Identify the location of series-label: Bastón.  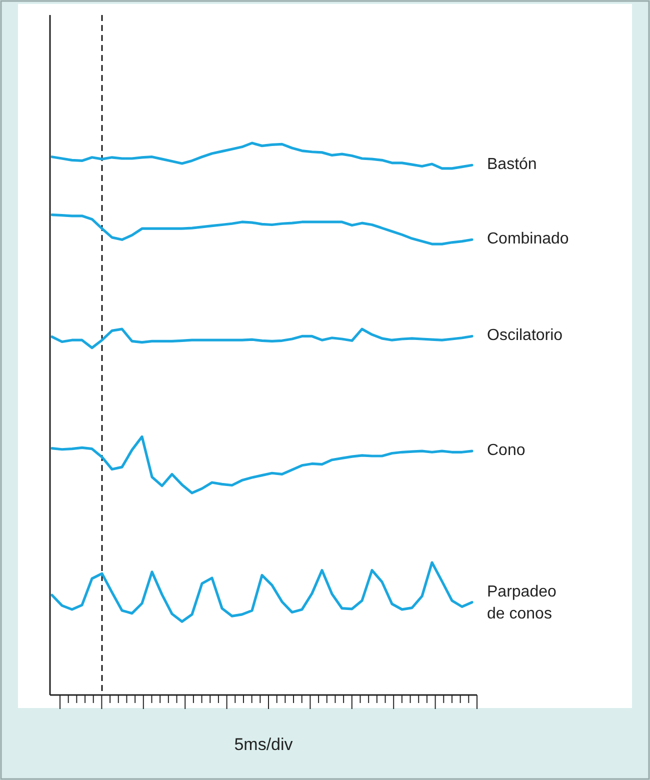
(512, 165).